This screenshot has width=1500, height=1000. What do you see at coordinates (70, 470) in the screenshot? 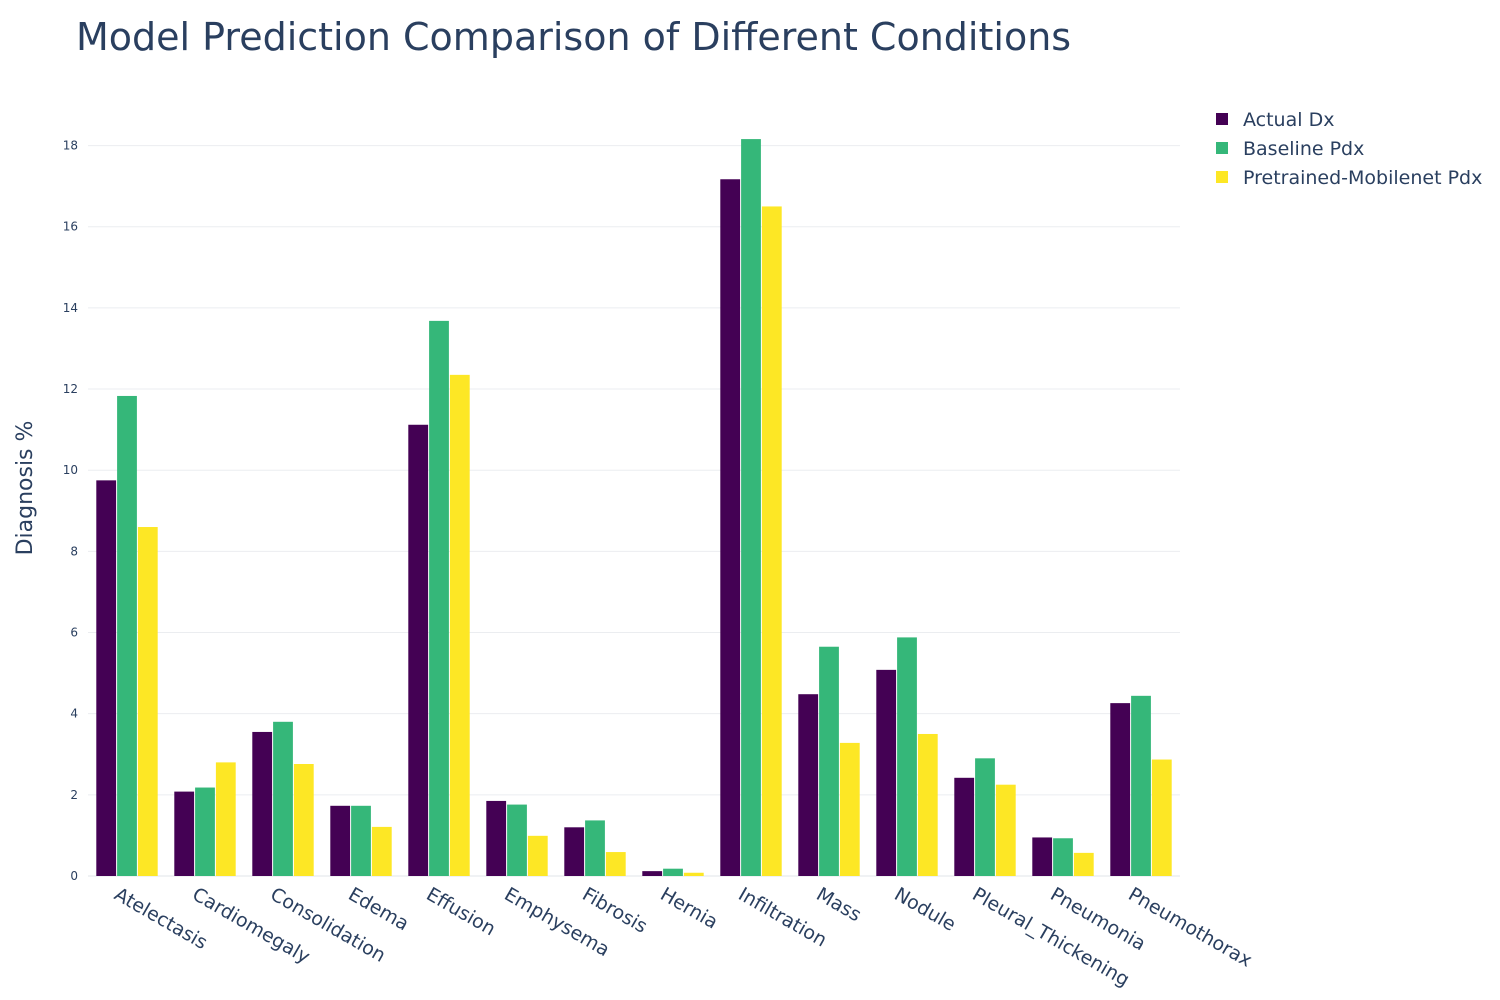
I see `y-tick-label: 10` at bounding box center [70, 470].